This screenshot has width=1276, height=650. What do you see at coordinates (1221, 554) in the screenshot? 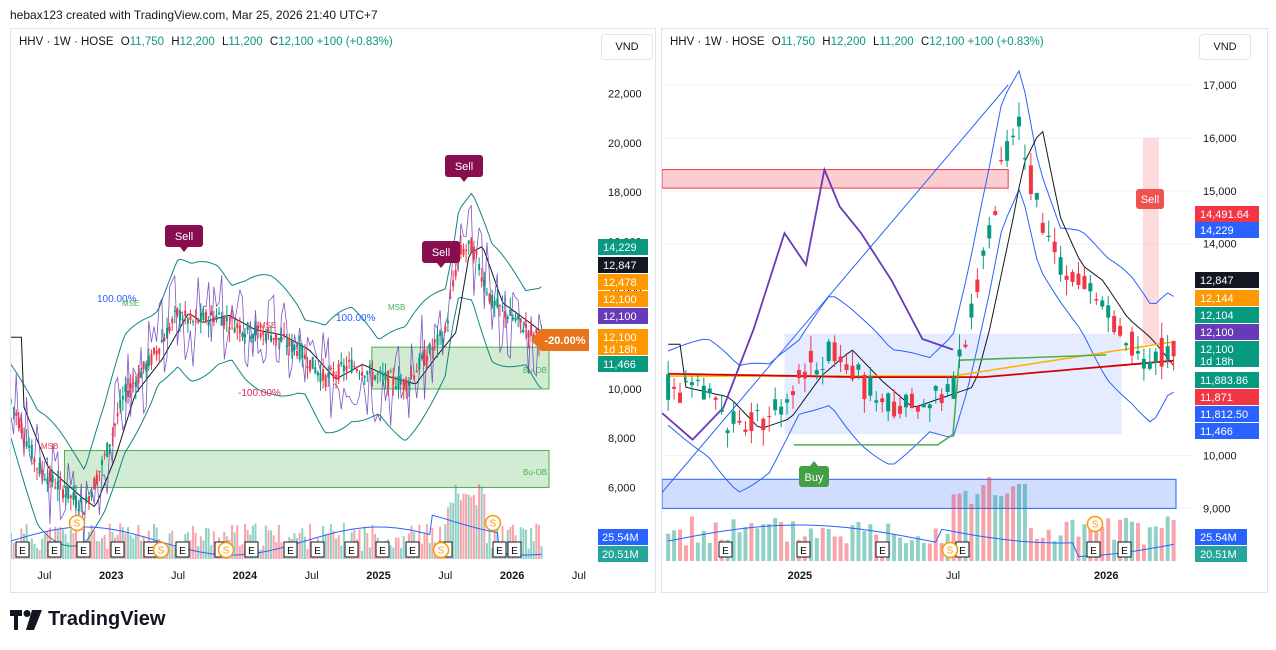
I see `volume-axis-tag: 20.51M` at bounding box center [1221, 554].